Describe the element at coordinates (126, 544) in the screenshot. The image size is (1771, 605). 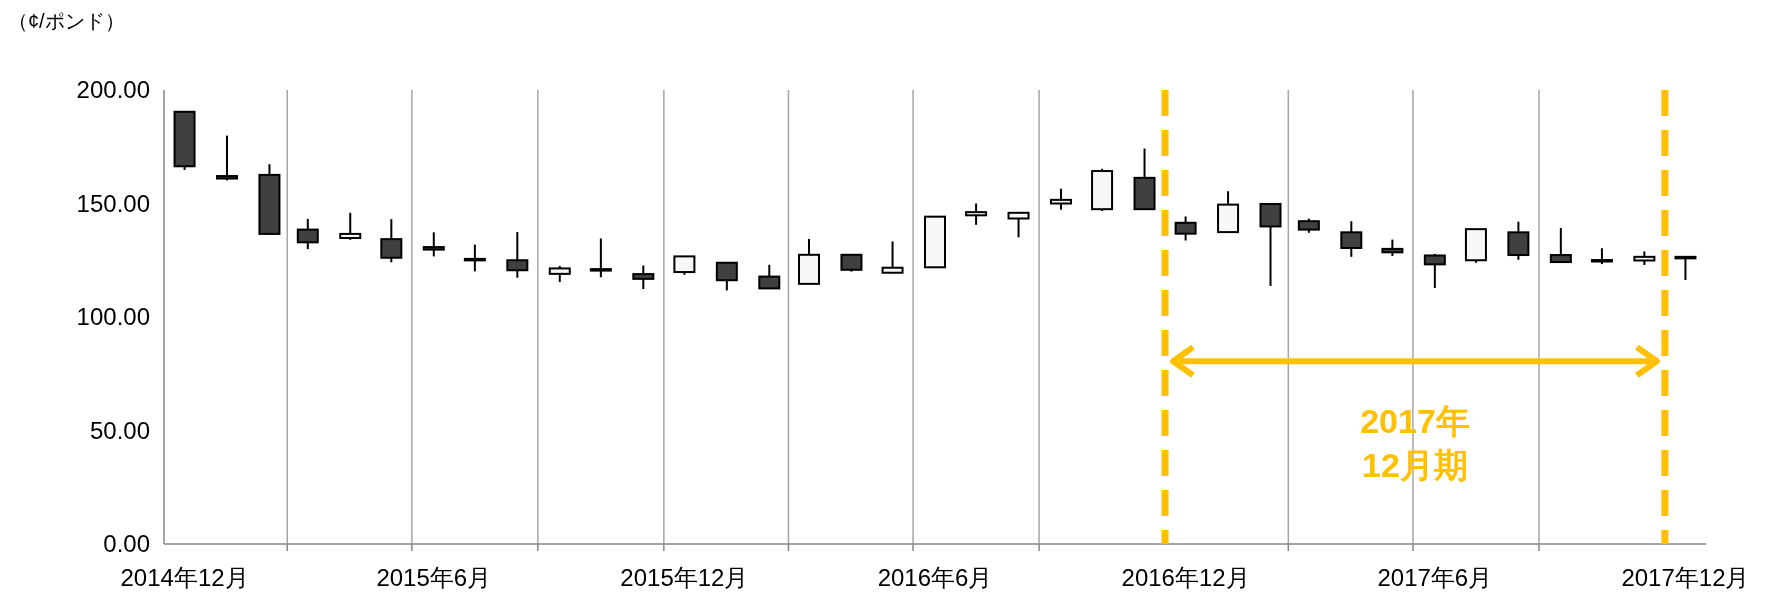
I see `y-tick-label: 0.00` at that location.